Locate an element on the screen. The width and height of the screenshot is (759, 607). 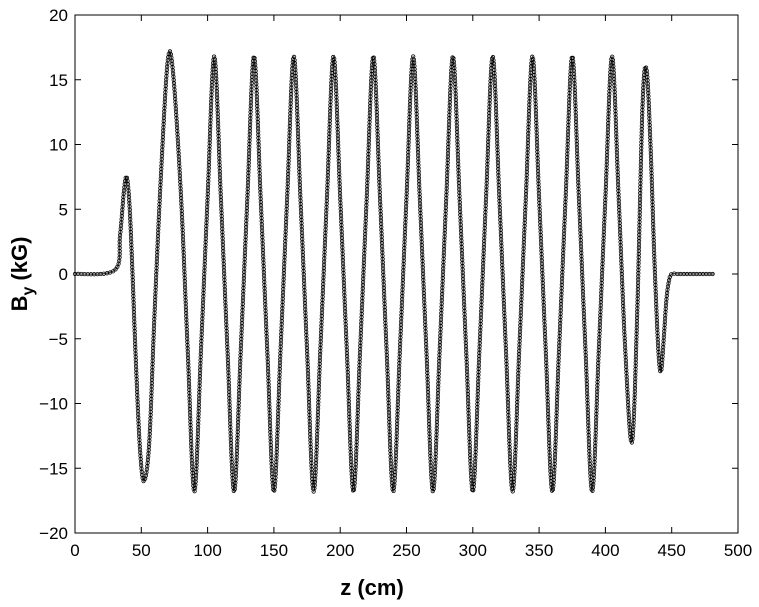
x-tick-label: 150 is located at coordinates (274, 550).